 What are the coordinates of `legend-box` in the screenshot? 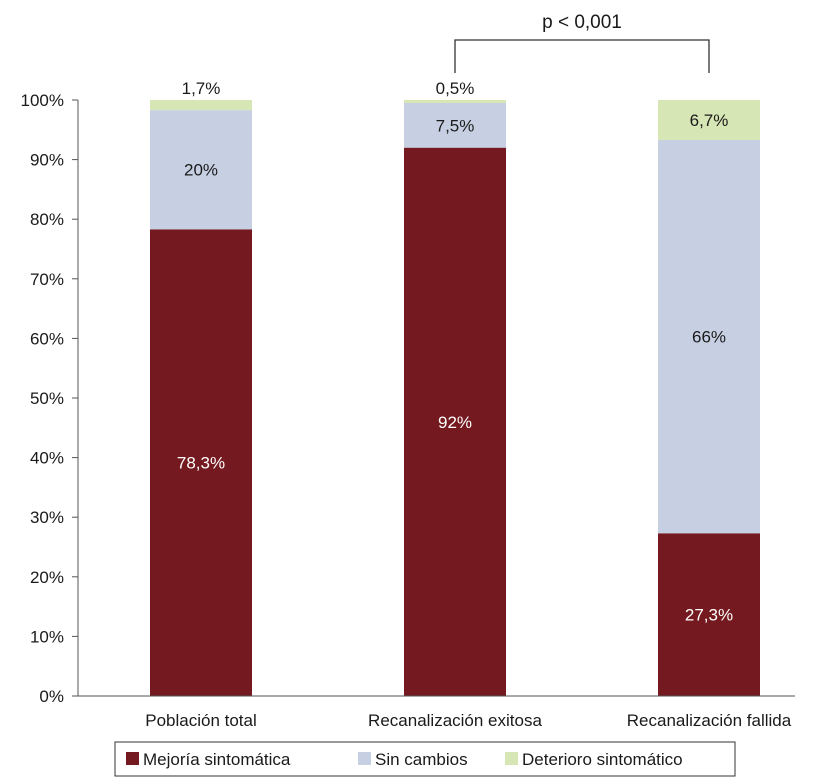 It's located at (425, 759).